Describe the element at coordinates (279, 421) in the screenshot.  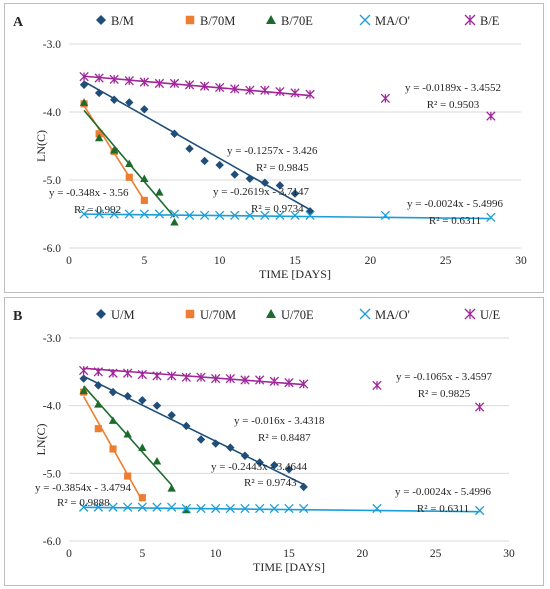
I see `trend-equation: y = -0.016x - 3.4318` at that location.